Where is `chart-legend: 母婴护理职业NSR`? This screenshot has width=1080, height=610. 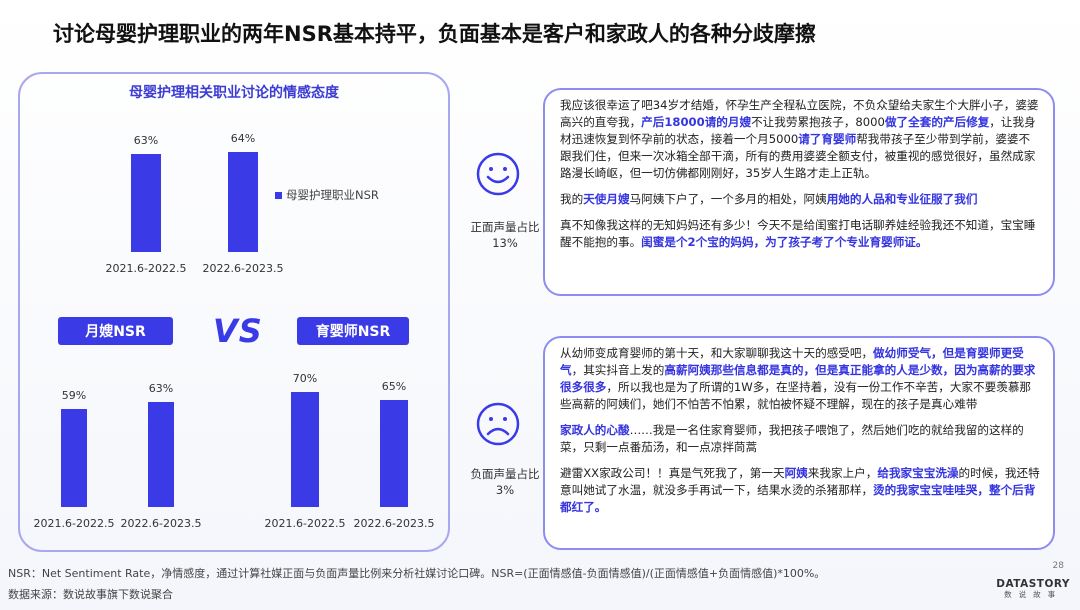 chart-legend: 母婴护理职业NSR is located at coordinates (327, 195).